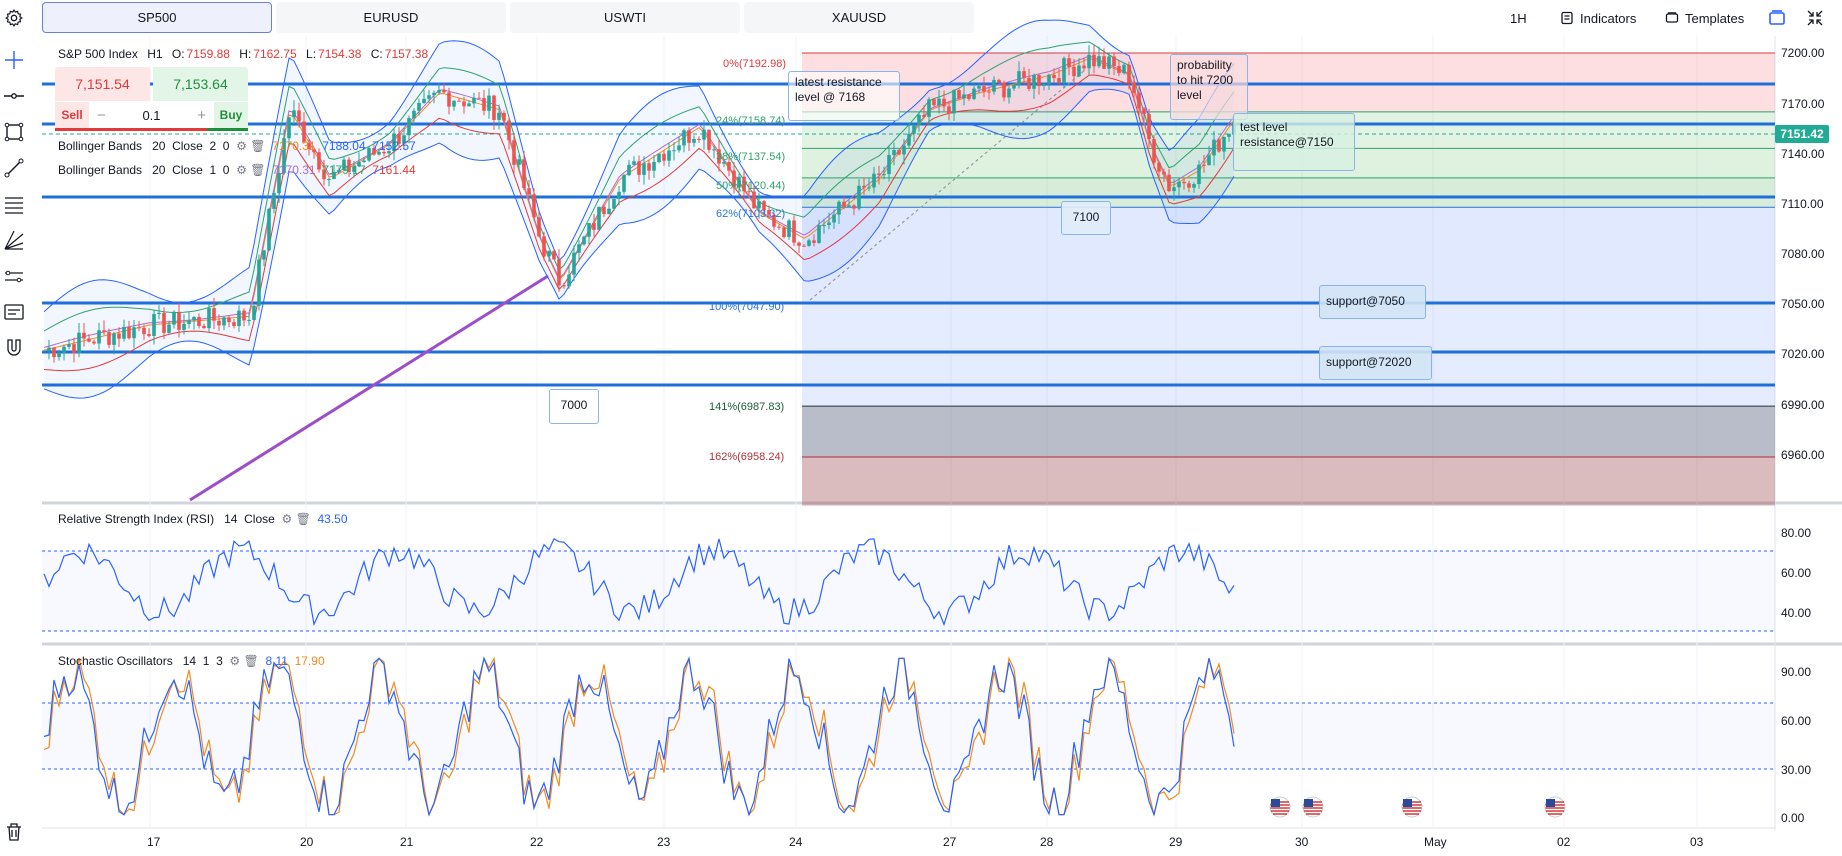  I want to click on rsi-params: 14 Close, so click(249, 519).